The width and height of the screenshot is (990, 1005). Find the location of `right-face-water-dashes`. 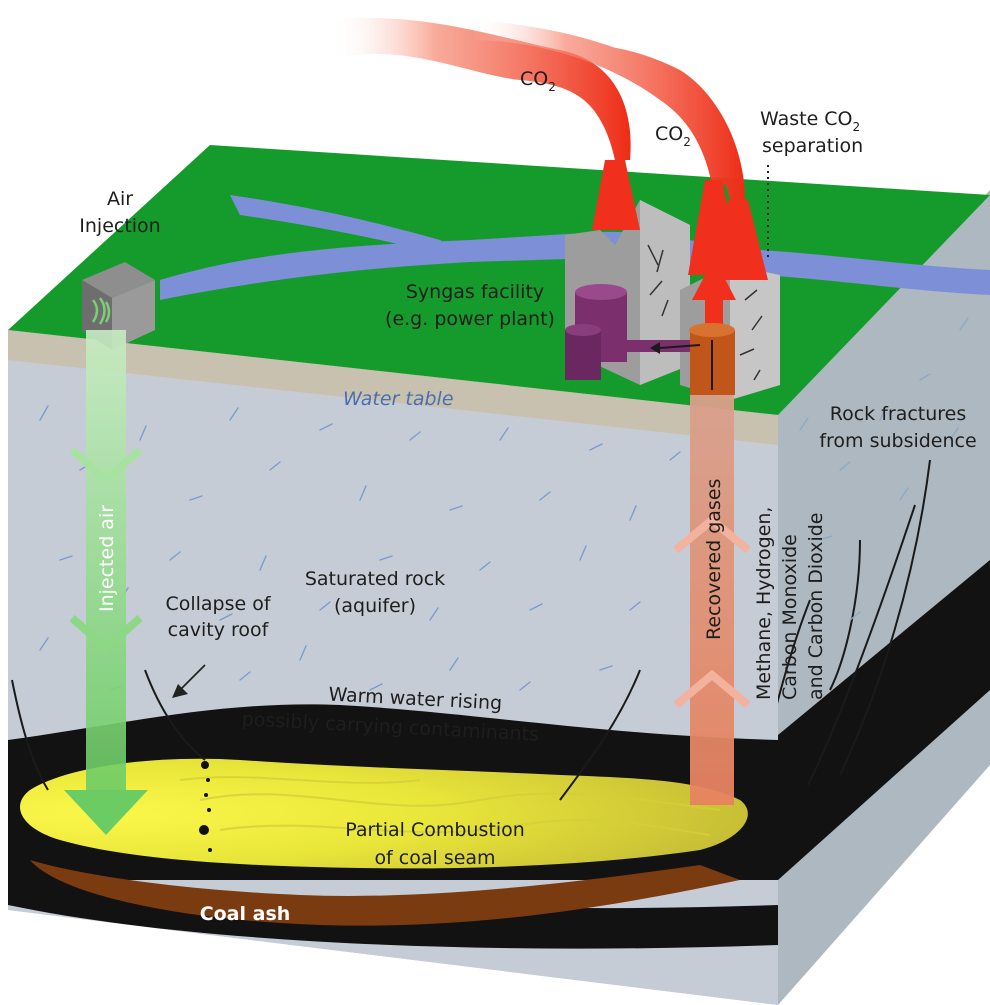

right-face-water-dashes is located at coordinates (884, 469).